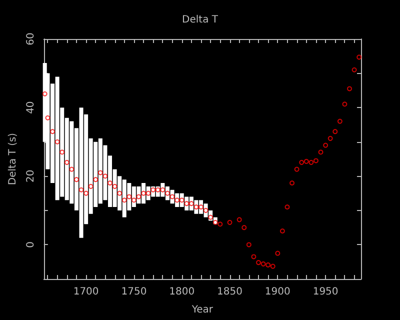  What do you see at coordinates (30, 107) in the screenshot?
I see `y-tick-label: 40` at bounding box center [30, 107].